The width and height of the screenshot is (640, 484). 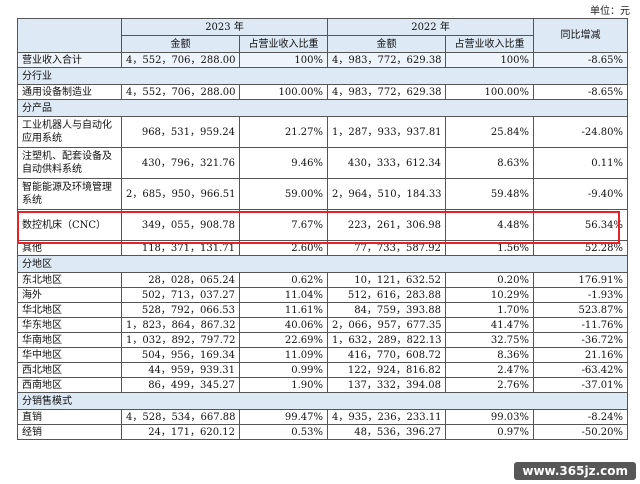 What do you see at coordinates (490, 310) in the screenshot?
I see `ratio-2022: 1.70%` at bounding box center [490, 310].